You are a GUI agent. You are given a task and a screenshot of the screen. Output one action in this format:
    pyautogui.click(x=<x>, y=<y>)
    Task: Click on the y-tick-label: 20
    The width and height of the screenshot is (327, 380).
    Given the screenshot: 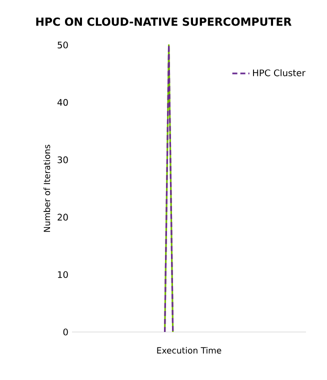 What is the action you would take?
    pyautogui.click(x=63, y=217)
    